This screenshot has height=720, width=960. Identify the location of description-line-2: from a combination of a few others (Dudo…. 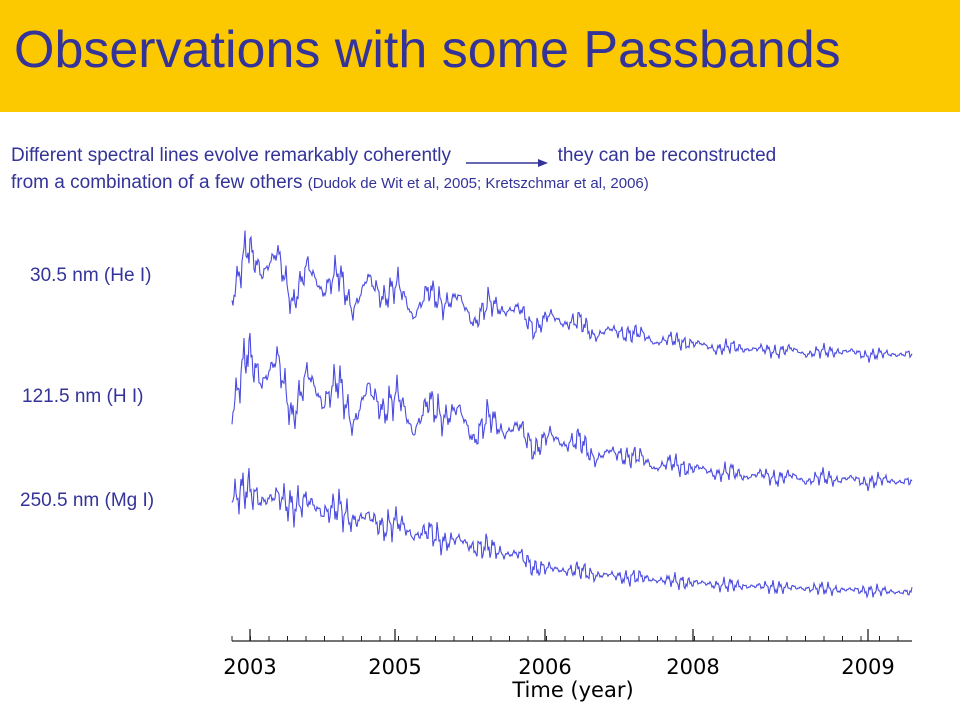
(481, 182).